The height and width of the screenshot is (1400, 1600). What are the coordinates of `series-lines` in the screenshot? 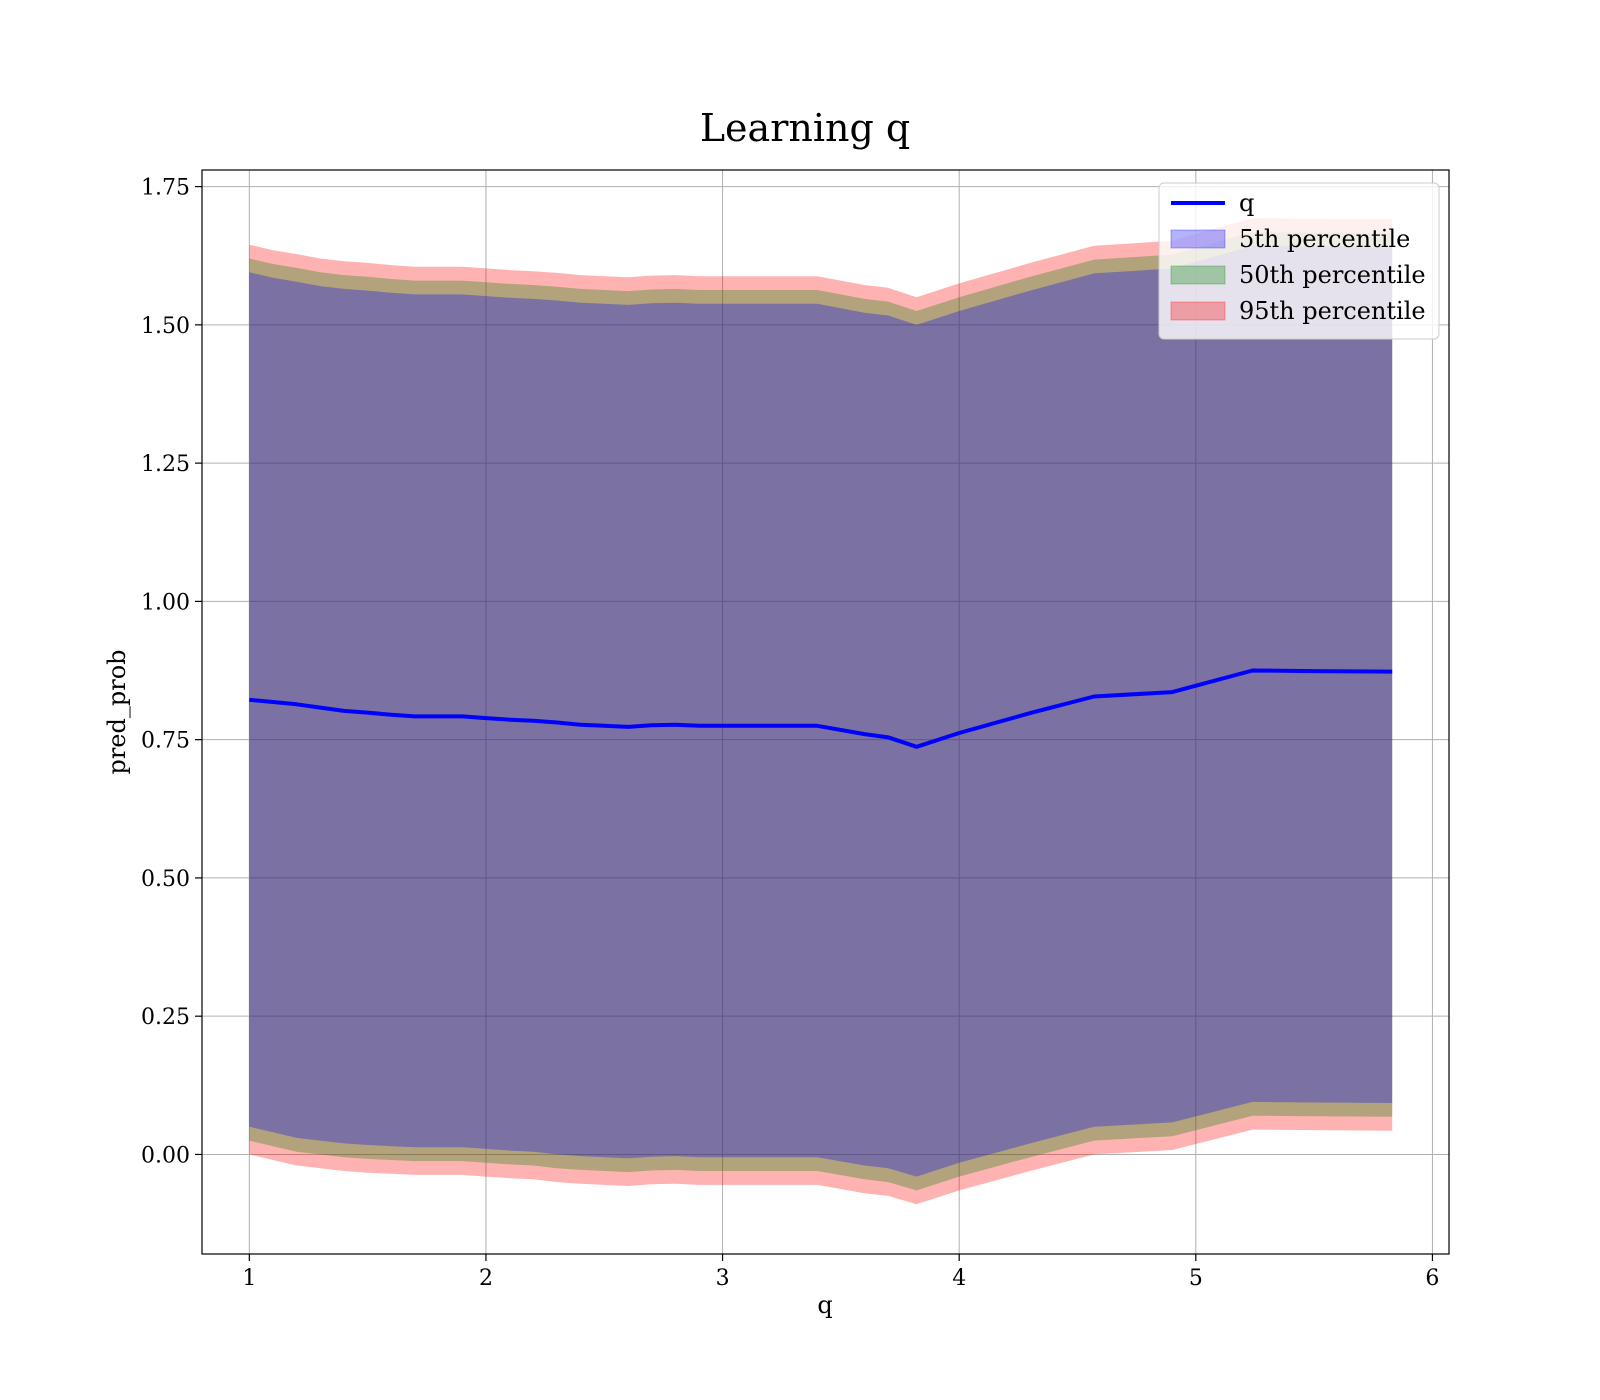 It's located at (821, 708).